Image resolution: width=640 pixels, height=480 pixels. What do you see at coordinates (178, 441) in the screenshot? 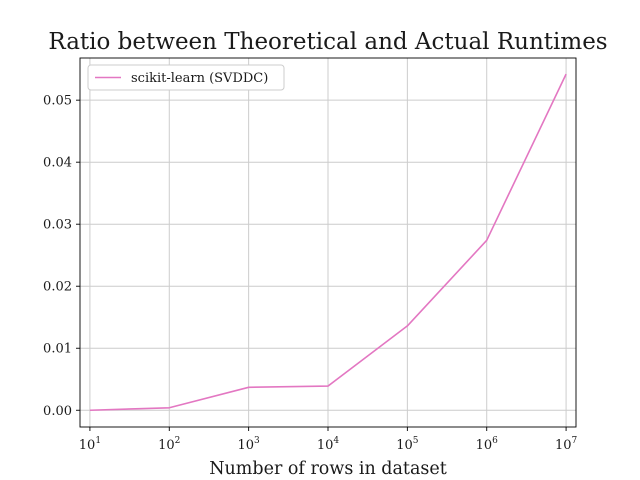
I see `x-tick-exponent: 2` at bounding box center [178, 441].